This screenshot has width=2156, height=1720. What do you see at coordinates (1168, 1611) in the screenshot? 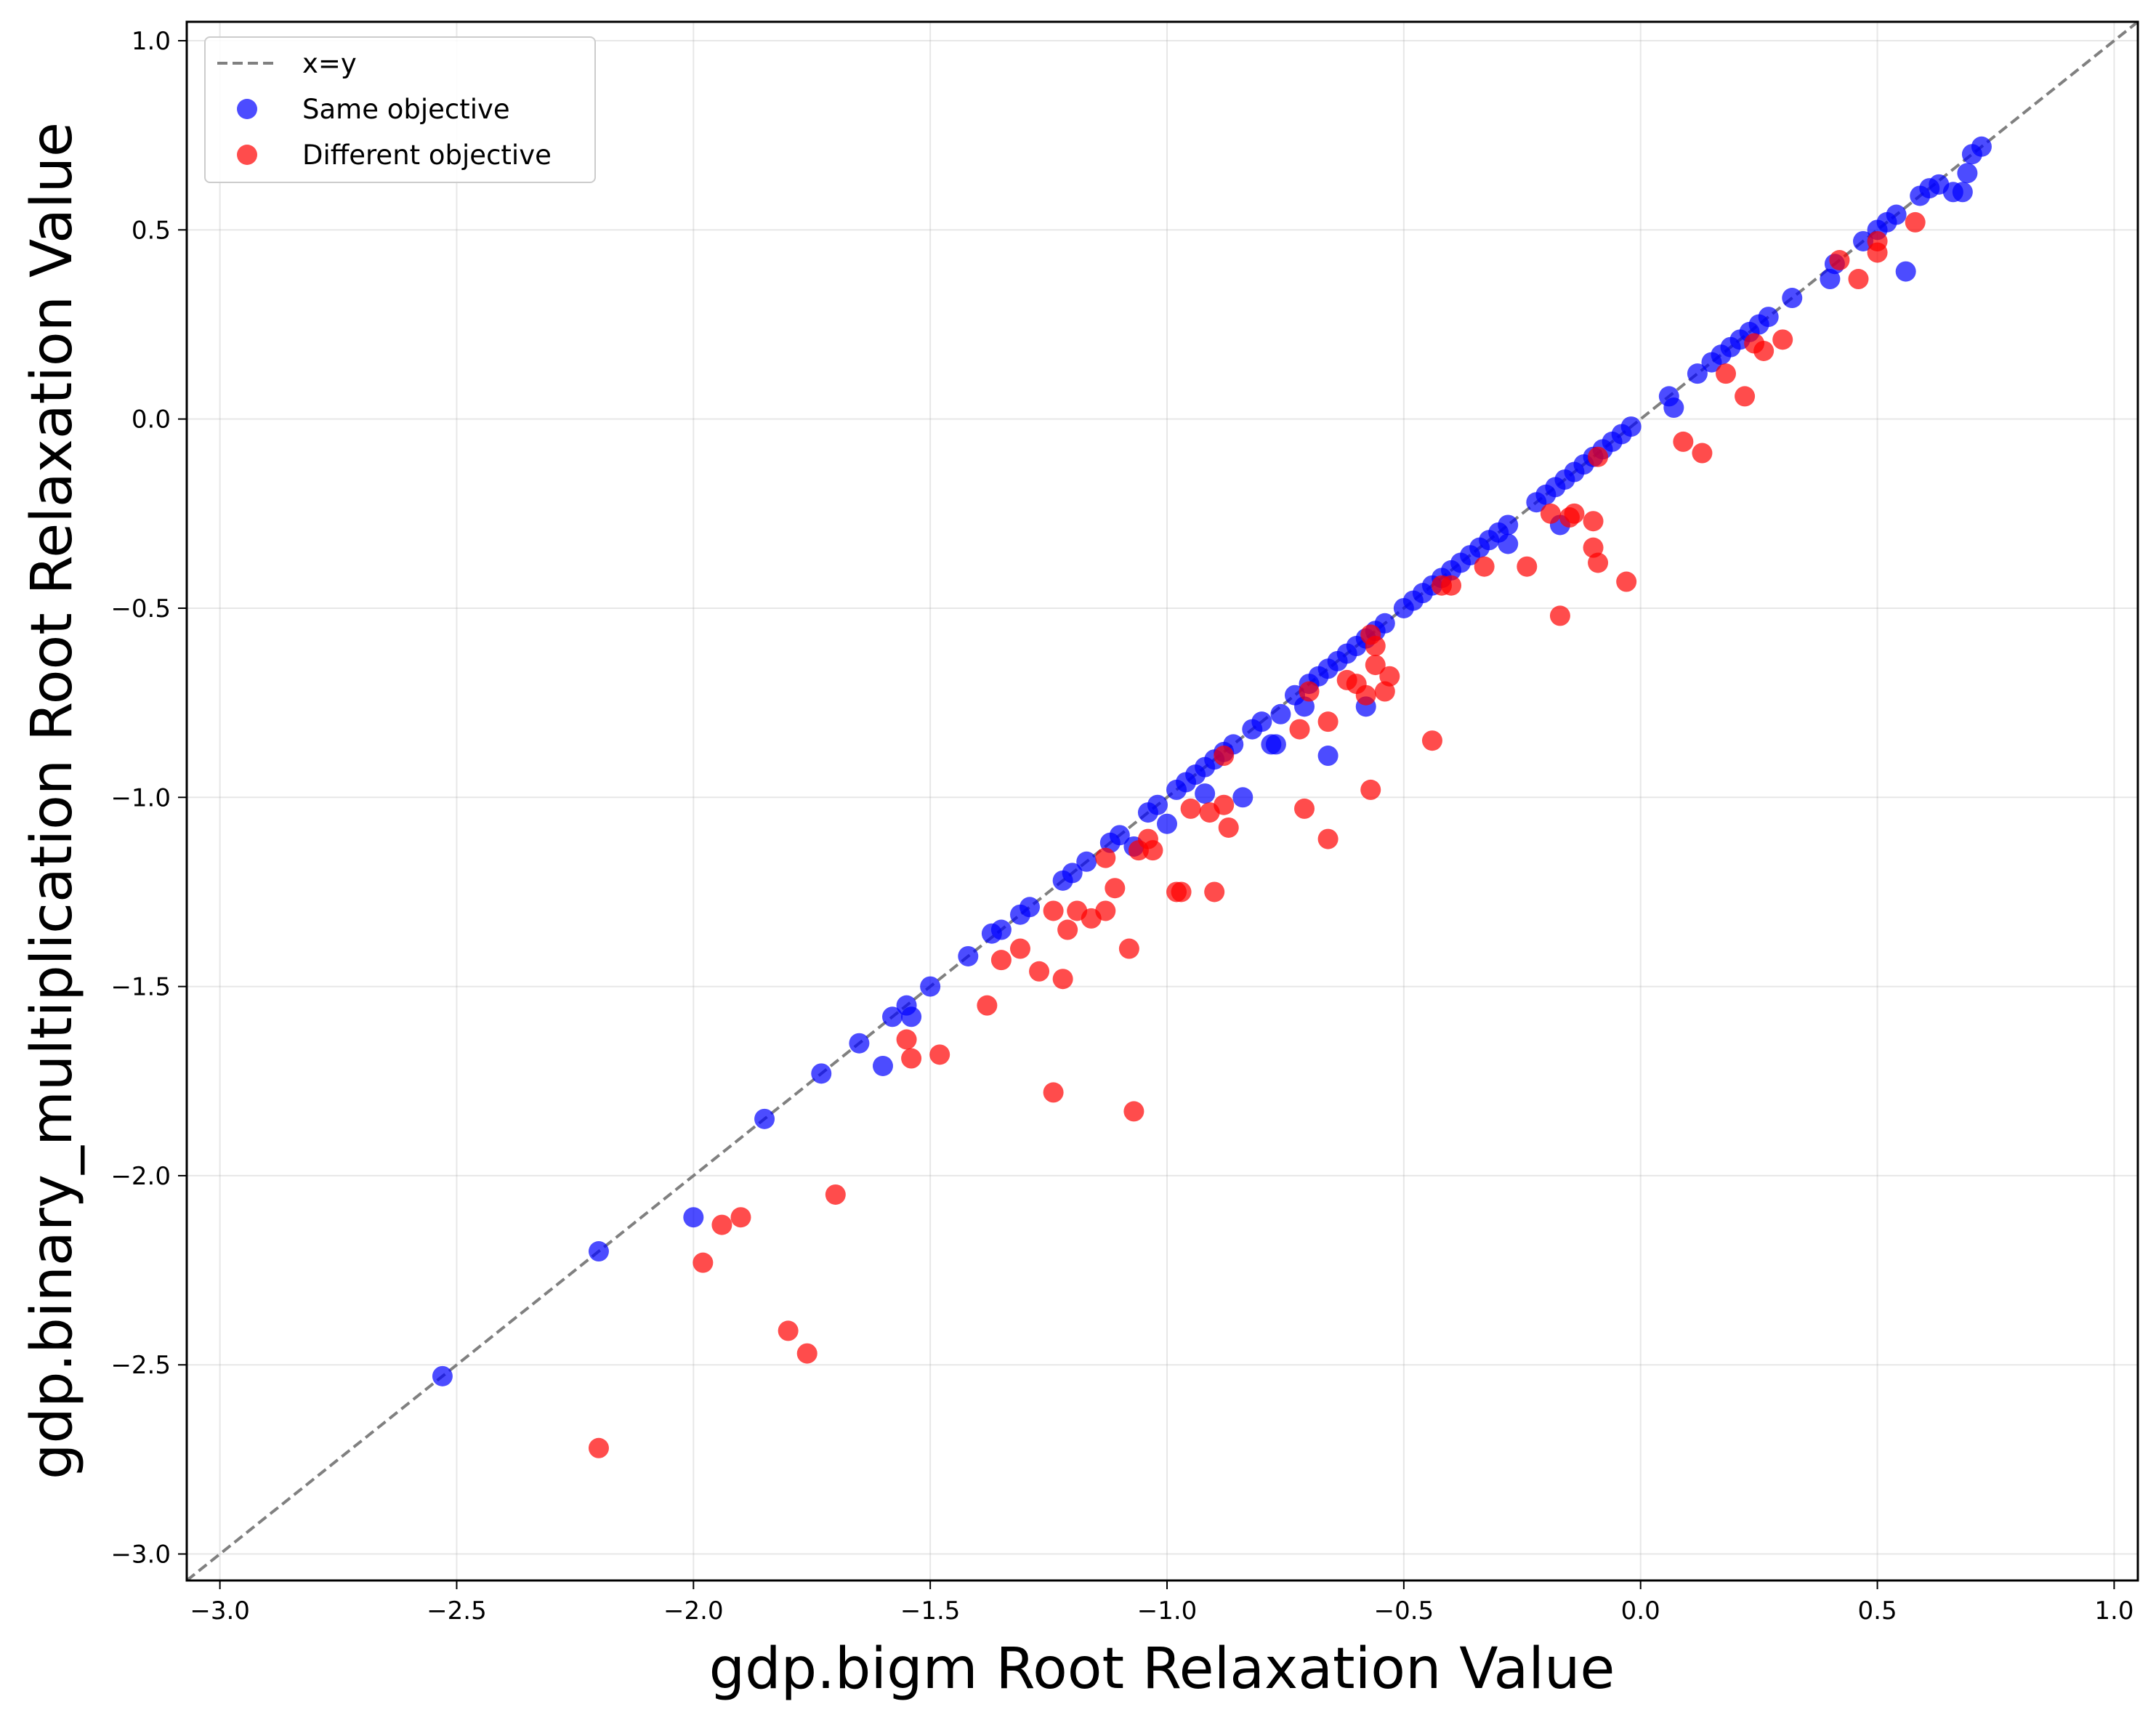
I see `x-tick-label-4: −1.0` at bounding box center [1168, 1611].